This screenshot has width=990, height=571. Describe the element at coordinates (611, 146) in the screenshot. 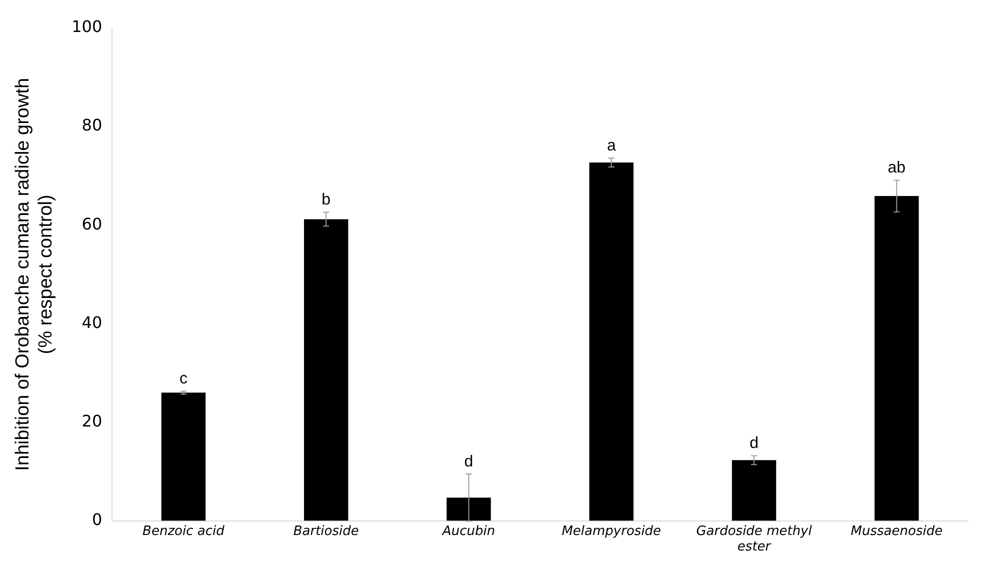

I see `annotation: a` at that location.